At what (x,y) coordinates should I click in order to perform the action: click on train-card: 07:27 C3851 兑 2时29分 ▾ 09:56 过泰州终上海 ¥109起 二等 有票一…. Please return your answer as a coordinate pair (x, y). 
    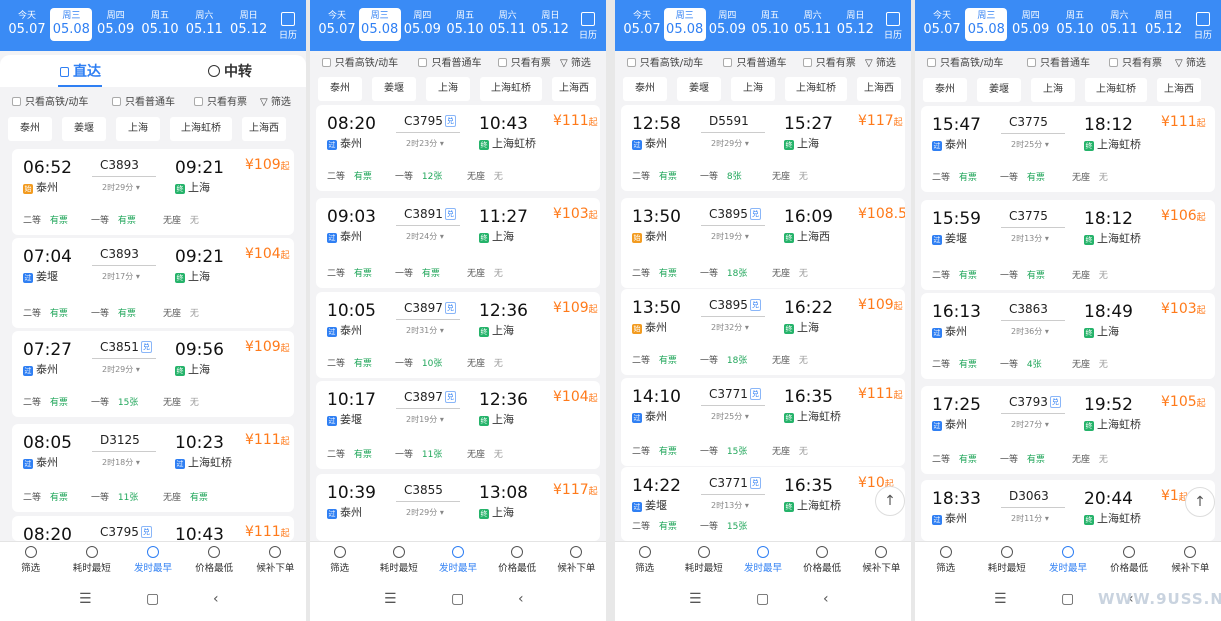
    Looking at the image, I should click on (153, 374).